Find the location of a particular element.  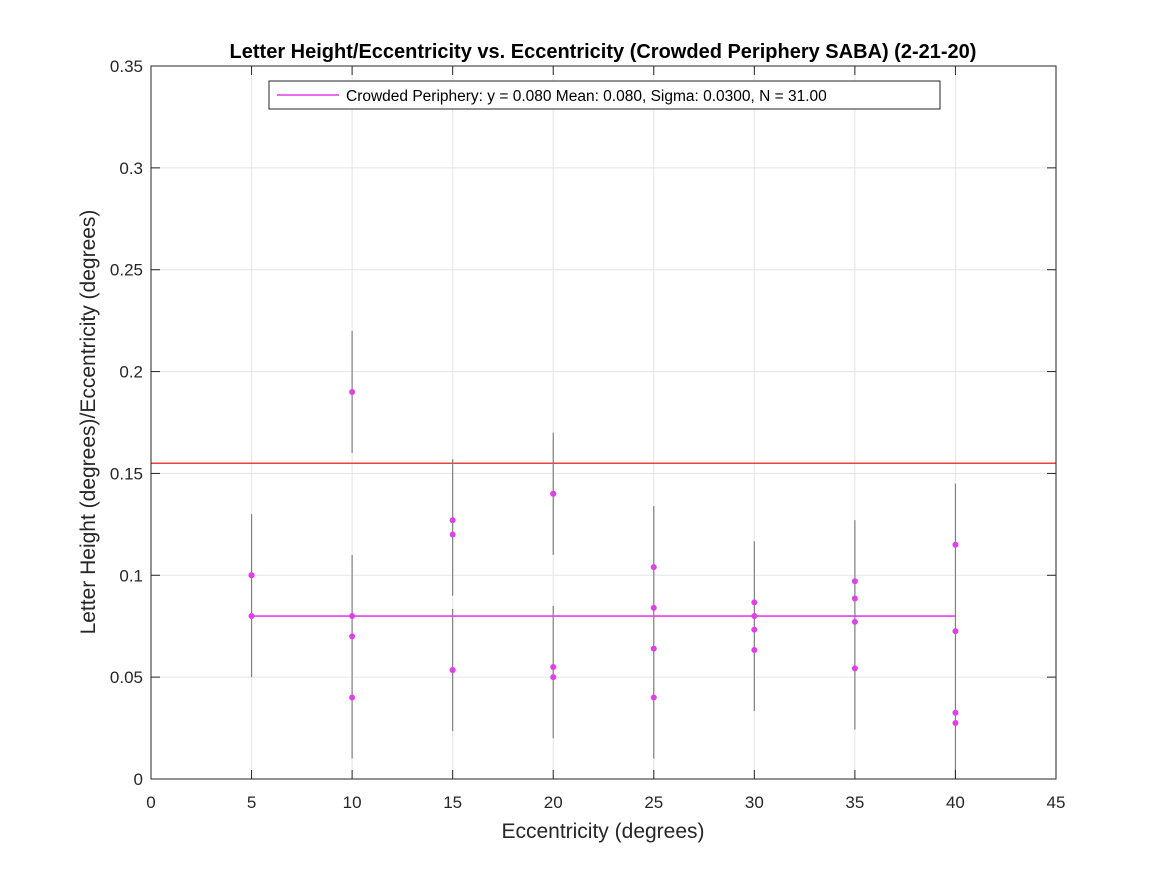

legend-box is located at coordinates (604, 95).